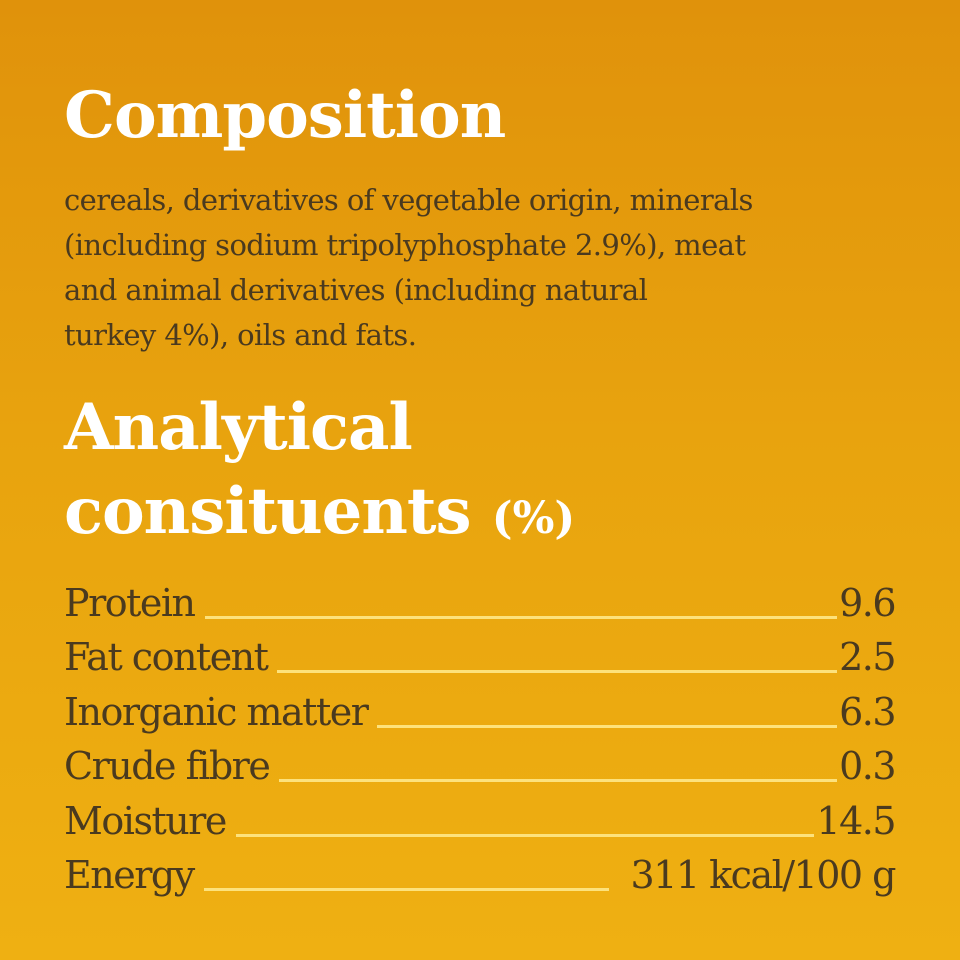  I want to click on row-value: 6.3, so click(867, 711).